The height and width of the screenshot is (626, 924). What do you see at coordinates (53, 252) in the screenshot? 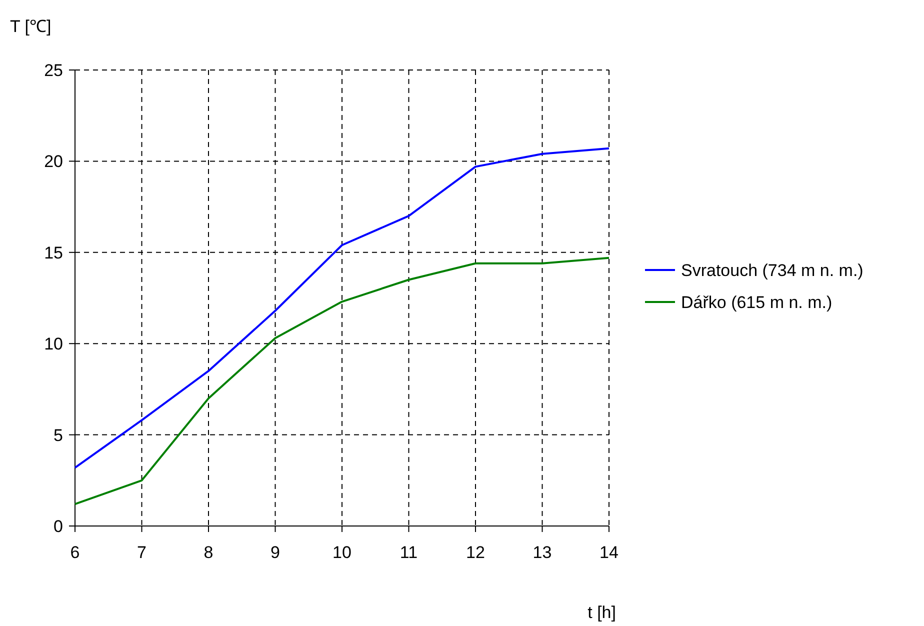
I see `y-tick-label: 15` at bounding box center [53, 252].